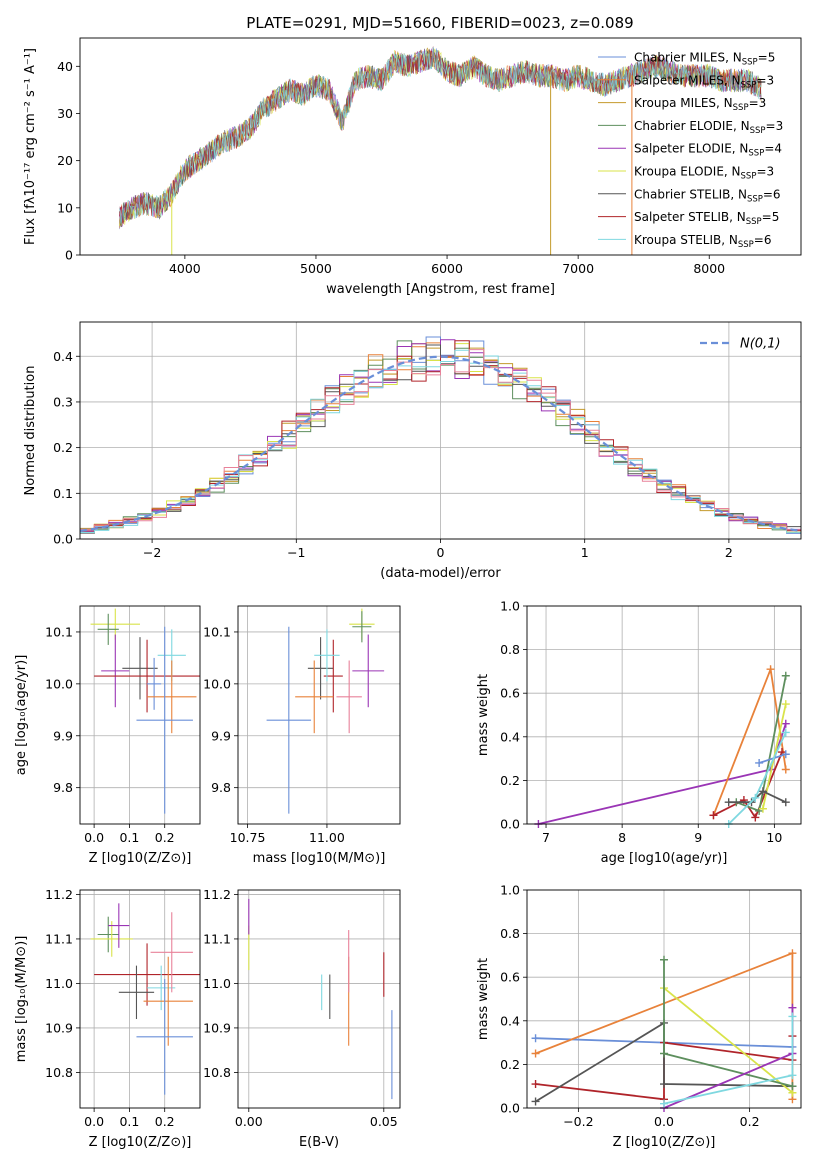 This screenshot has width=819, height=1170. Describe the element at coordinates (296, 552) in the screenshot. I see `x-tick-label: −1` at that location.